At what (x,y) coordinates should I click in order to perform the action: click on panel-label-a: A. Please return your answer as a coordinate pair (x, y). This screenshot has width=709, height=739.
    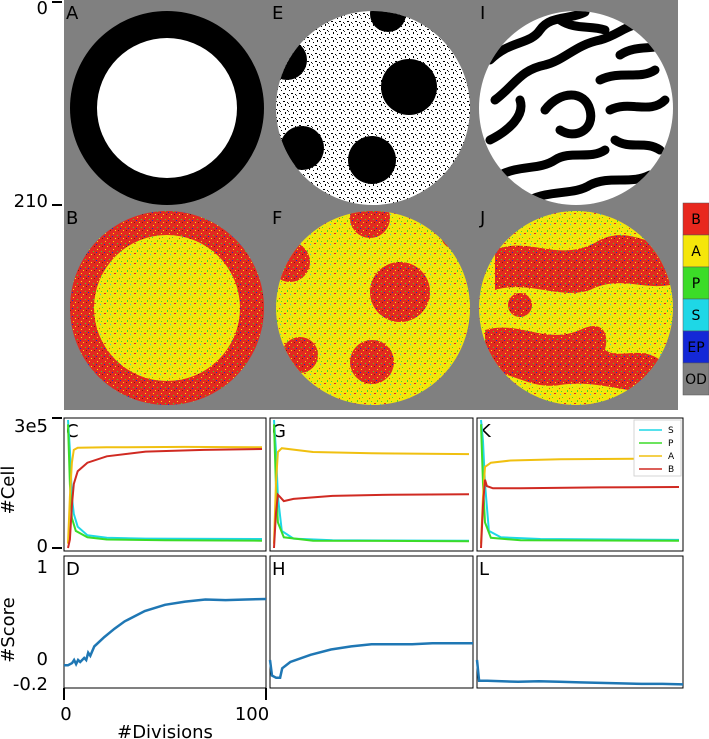
    Looking at the image, I should click on (72, 13).